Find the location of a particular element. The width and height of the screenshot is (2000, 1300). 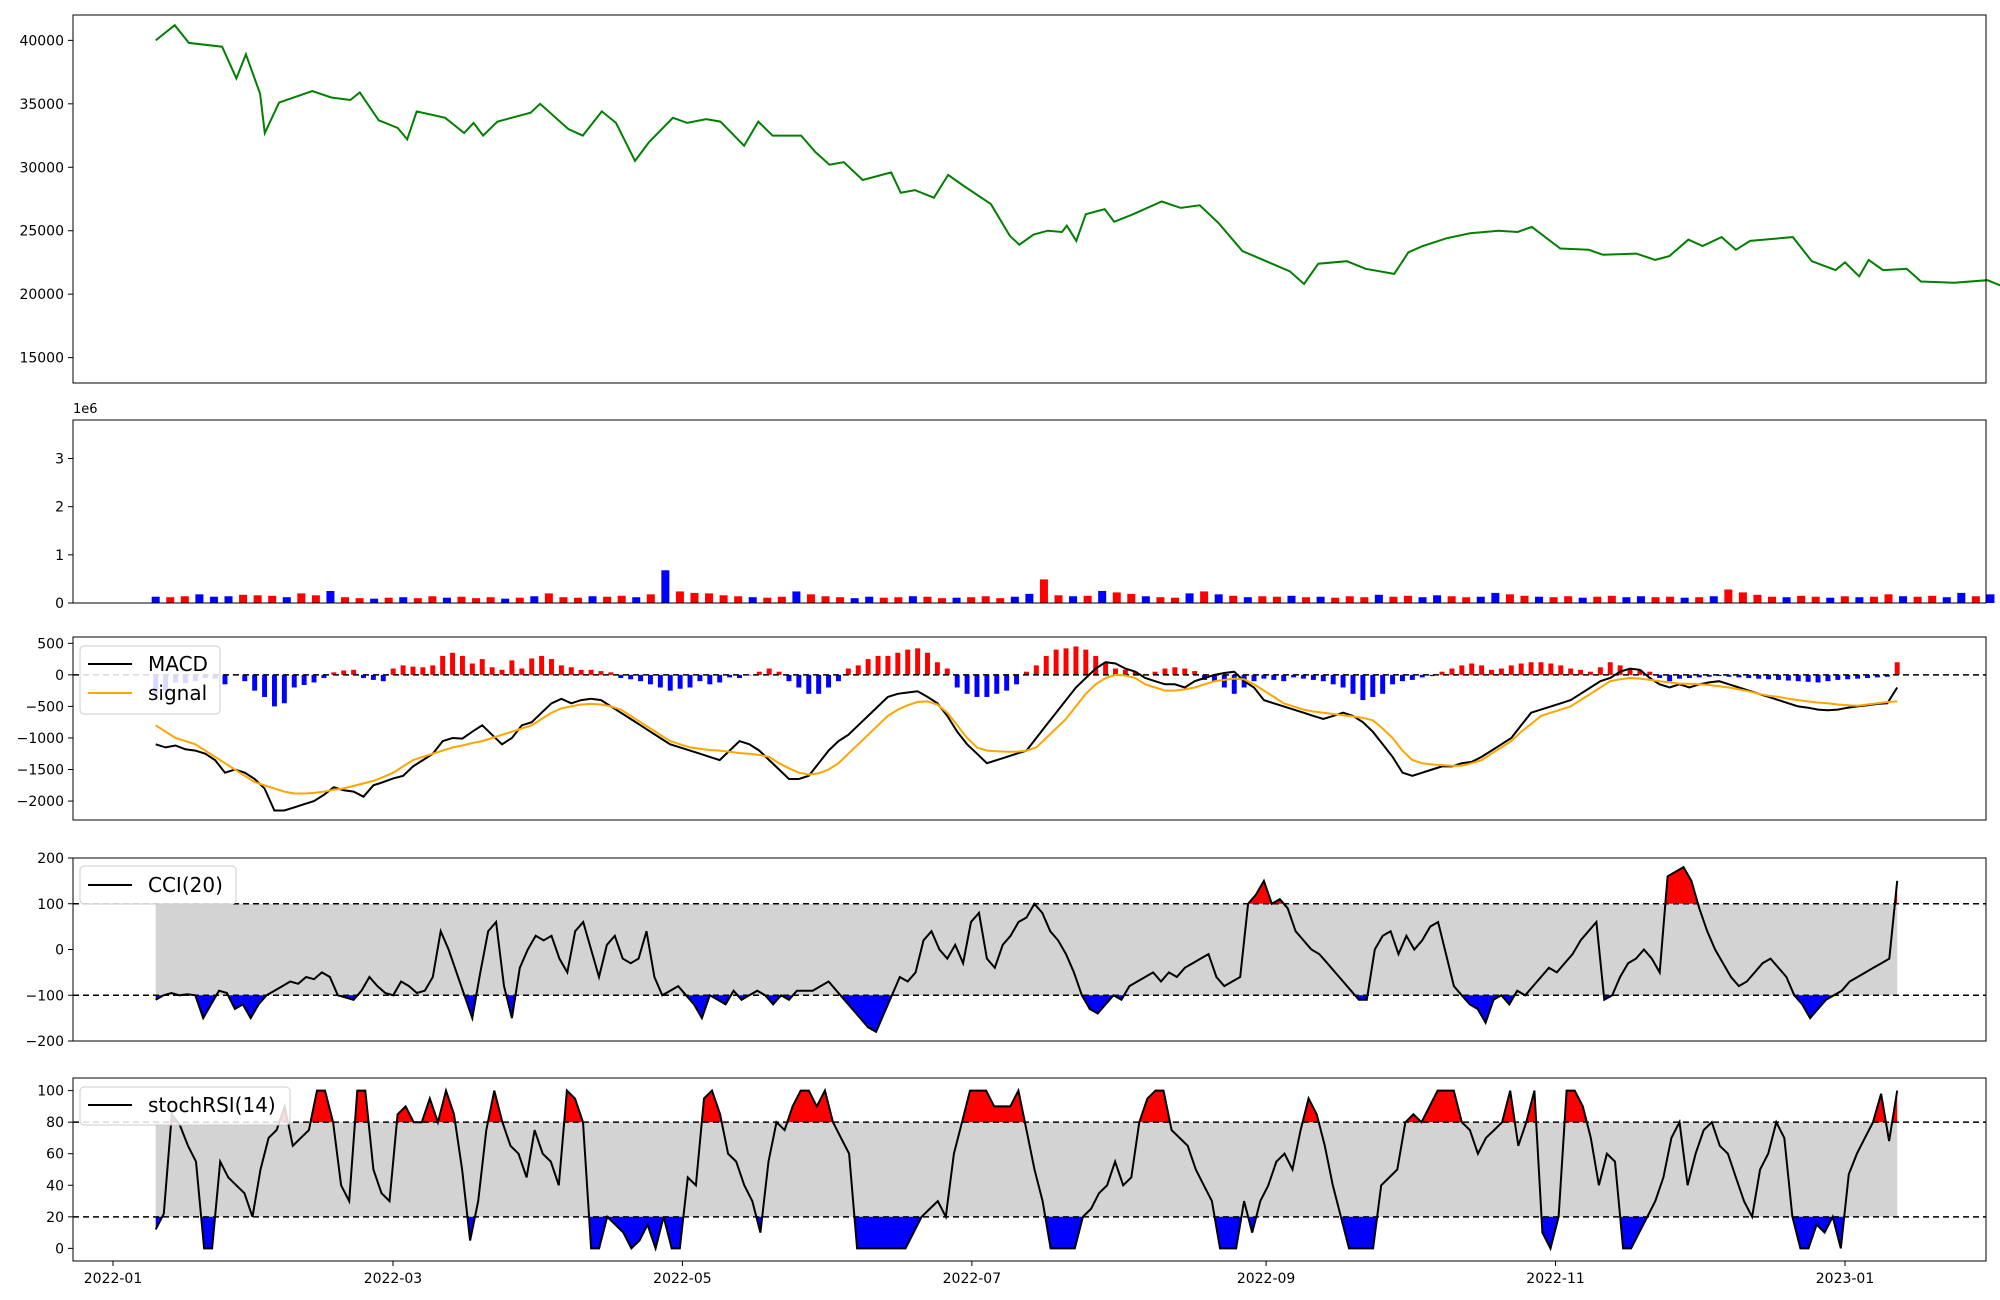

stochrsi-plot-area is located at coordinates (1029, 1169).